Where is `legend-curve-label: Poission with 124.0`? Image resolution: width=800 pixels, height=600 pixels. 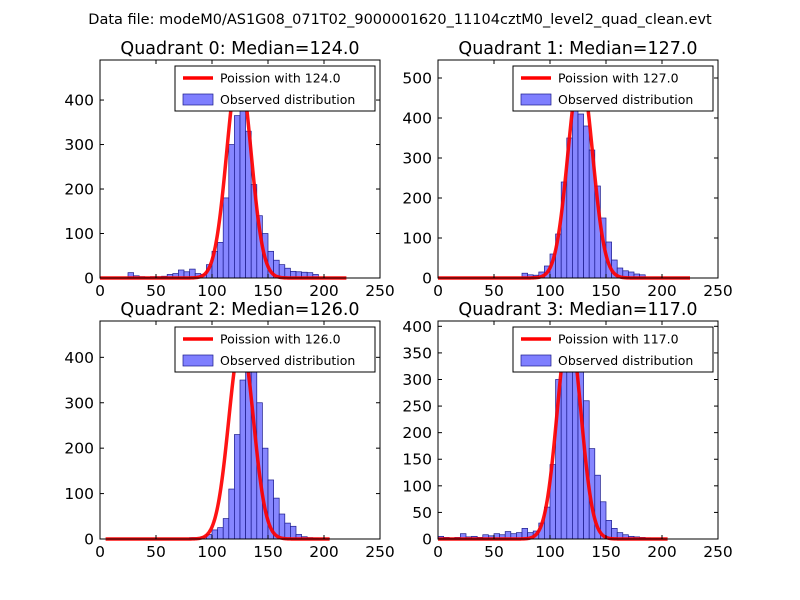
legend-curve-label: Poission with 124.0 is located at coordinates (280, 78).